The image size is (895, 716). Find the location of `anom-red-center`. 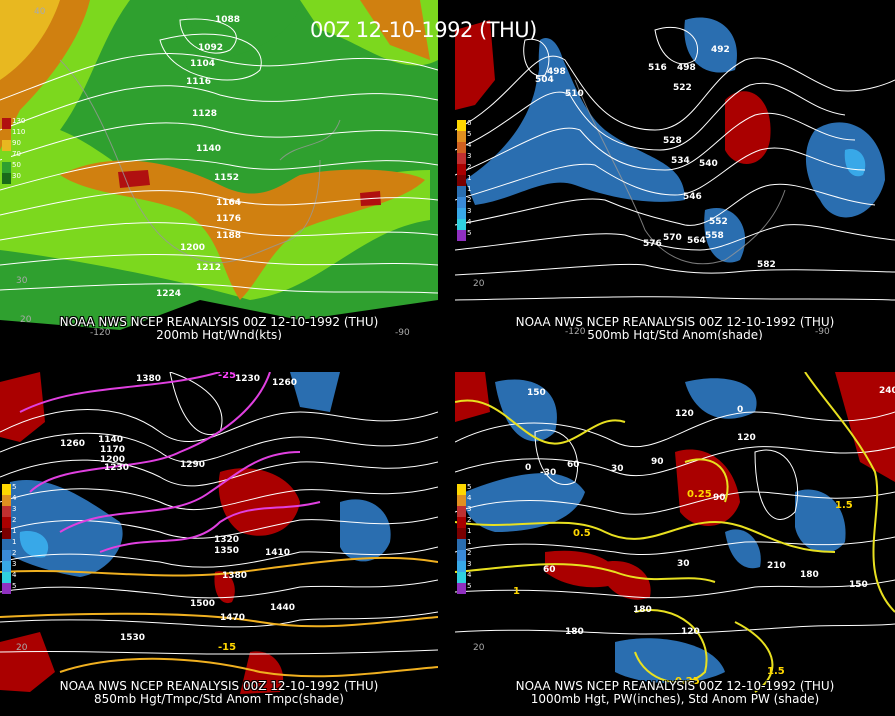

anom-red-center is located at coordinates (259, 502).